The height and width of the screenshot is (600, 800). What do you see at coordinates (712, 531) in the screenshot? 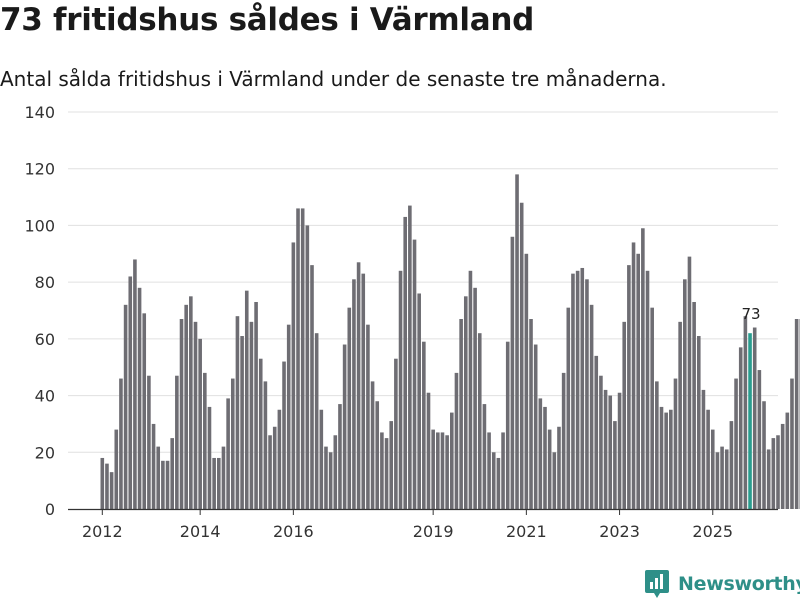
I see `x-tick-label: 2025` at bounding box center [712, 531].